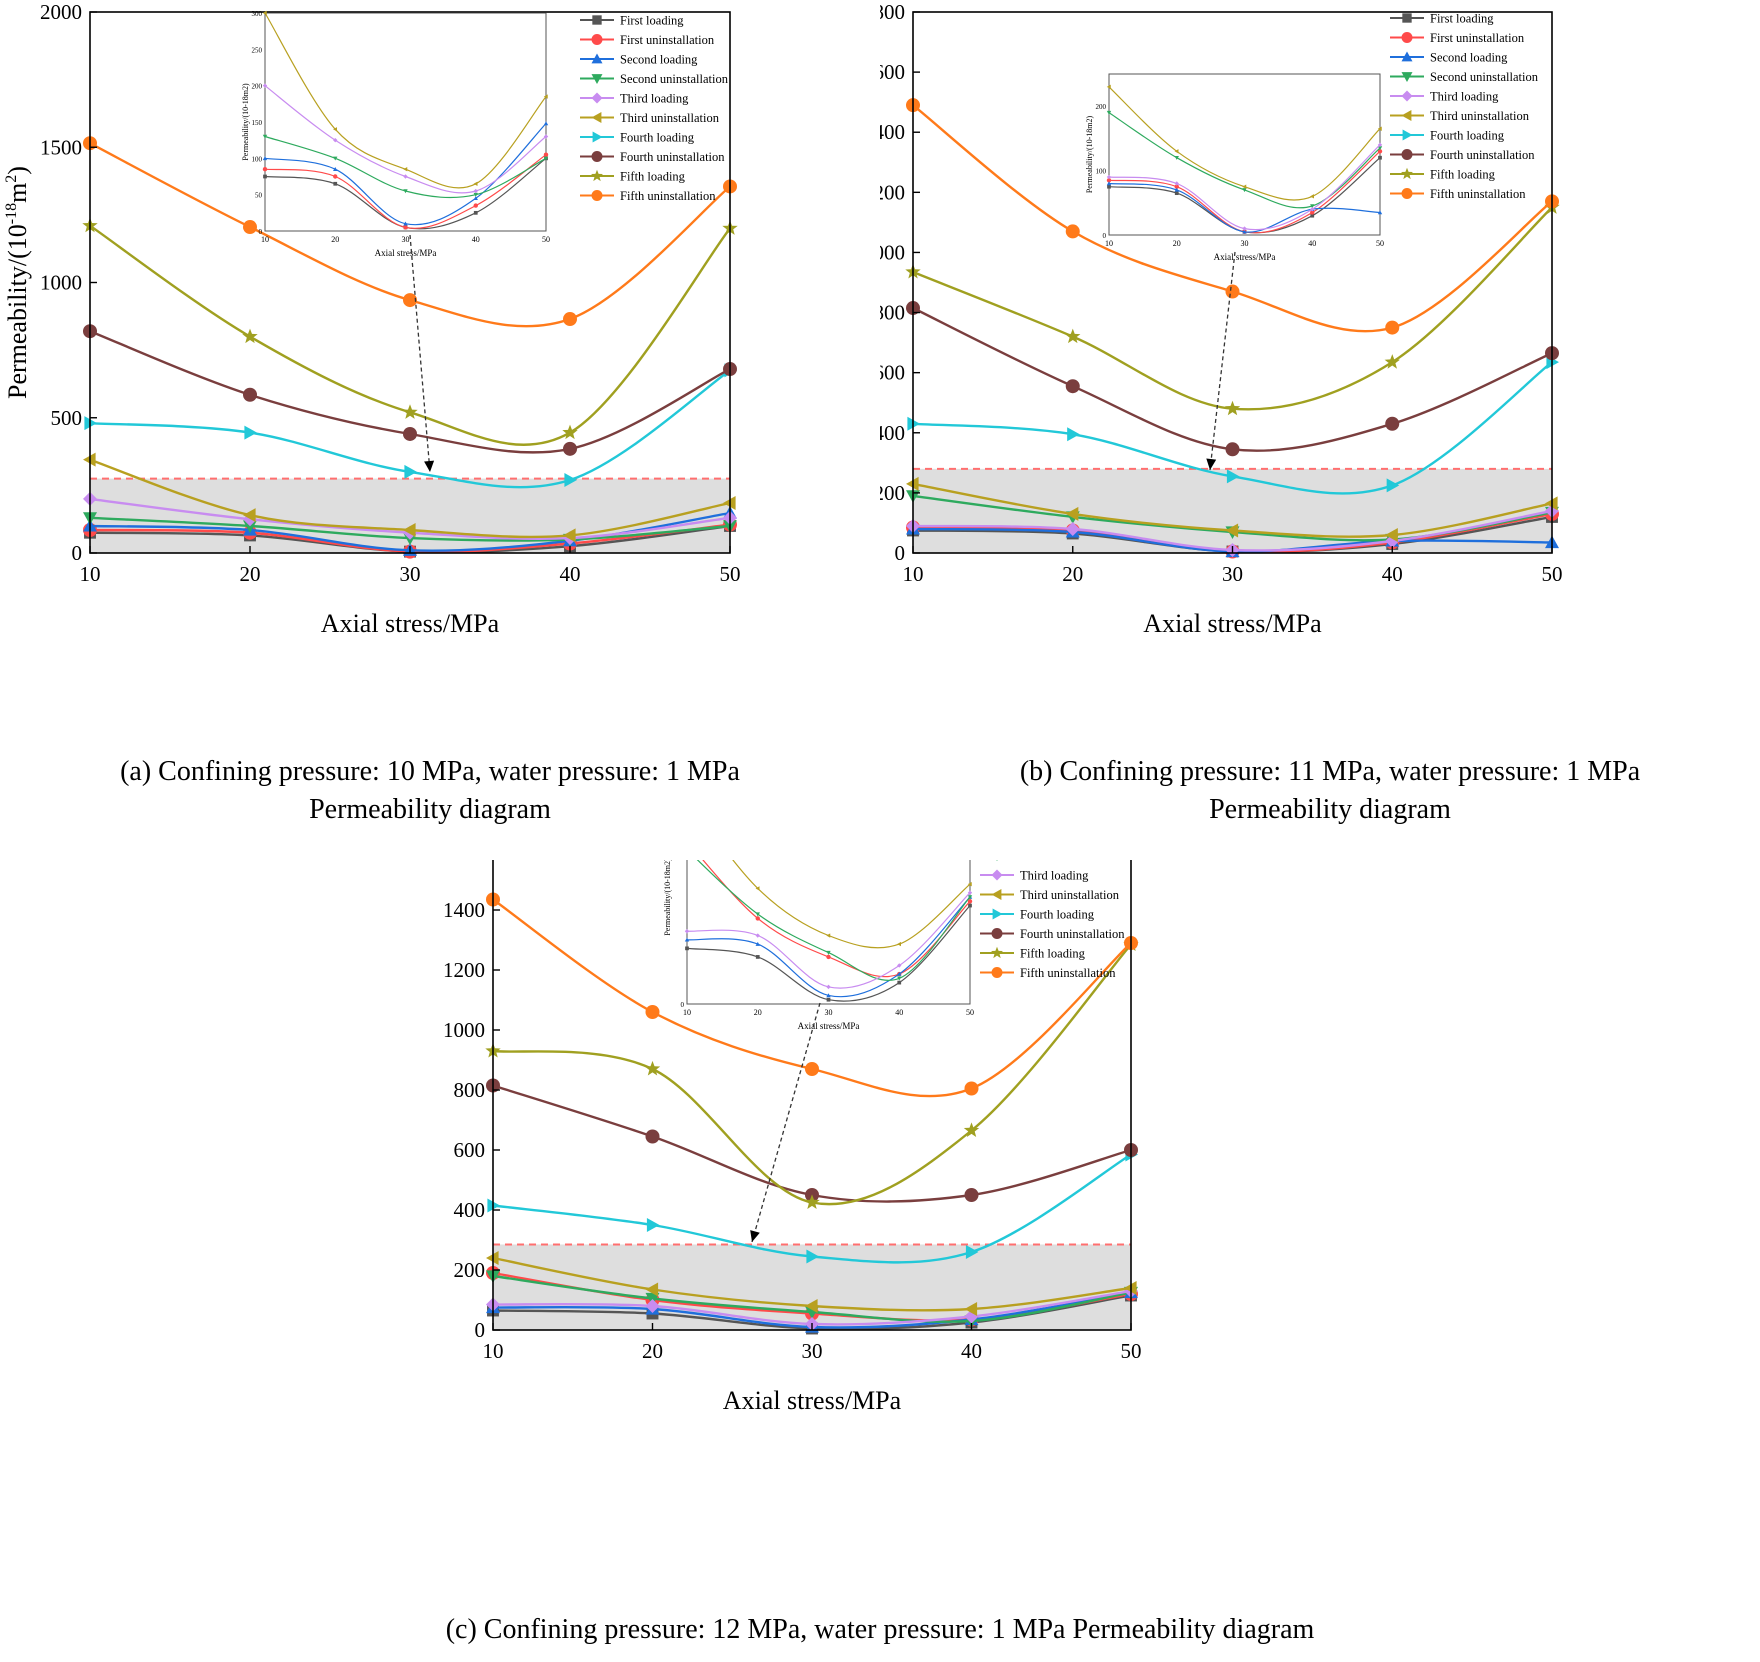  I want to click on inset-y-tick-label: 200, so click(1101, 107).